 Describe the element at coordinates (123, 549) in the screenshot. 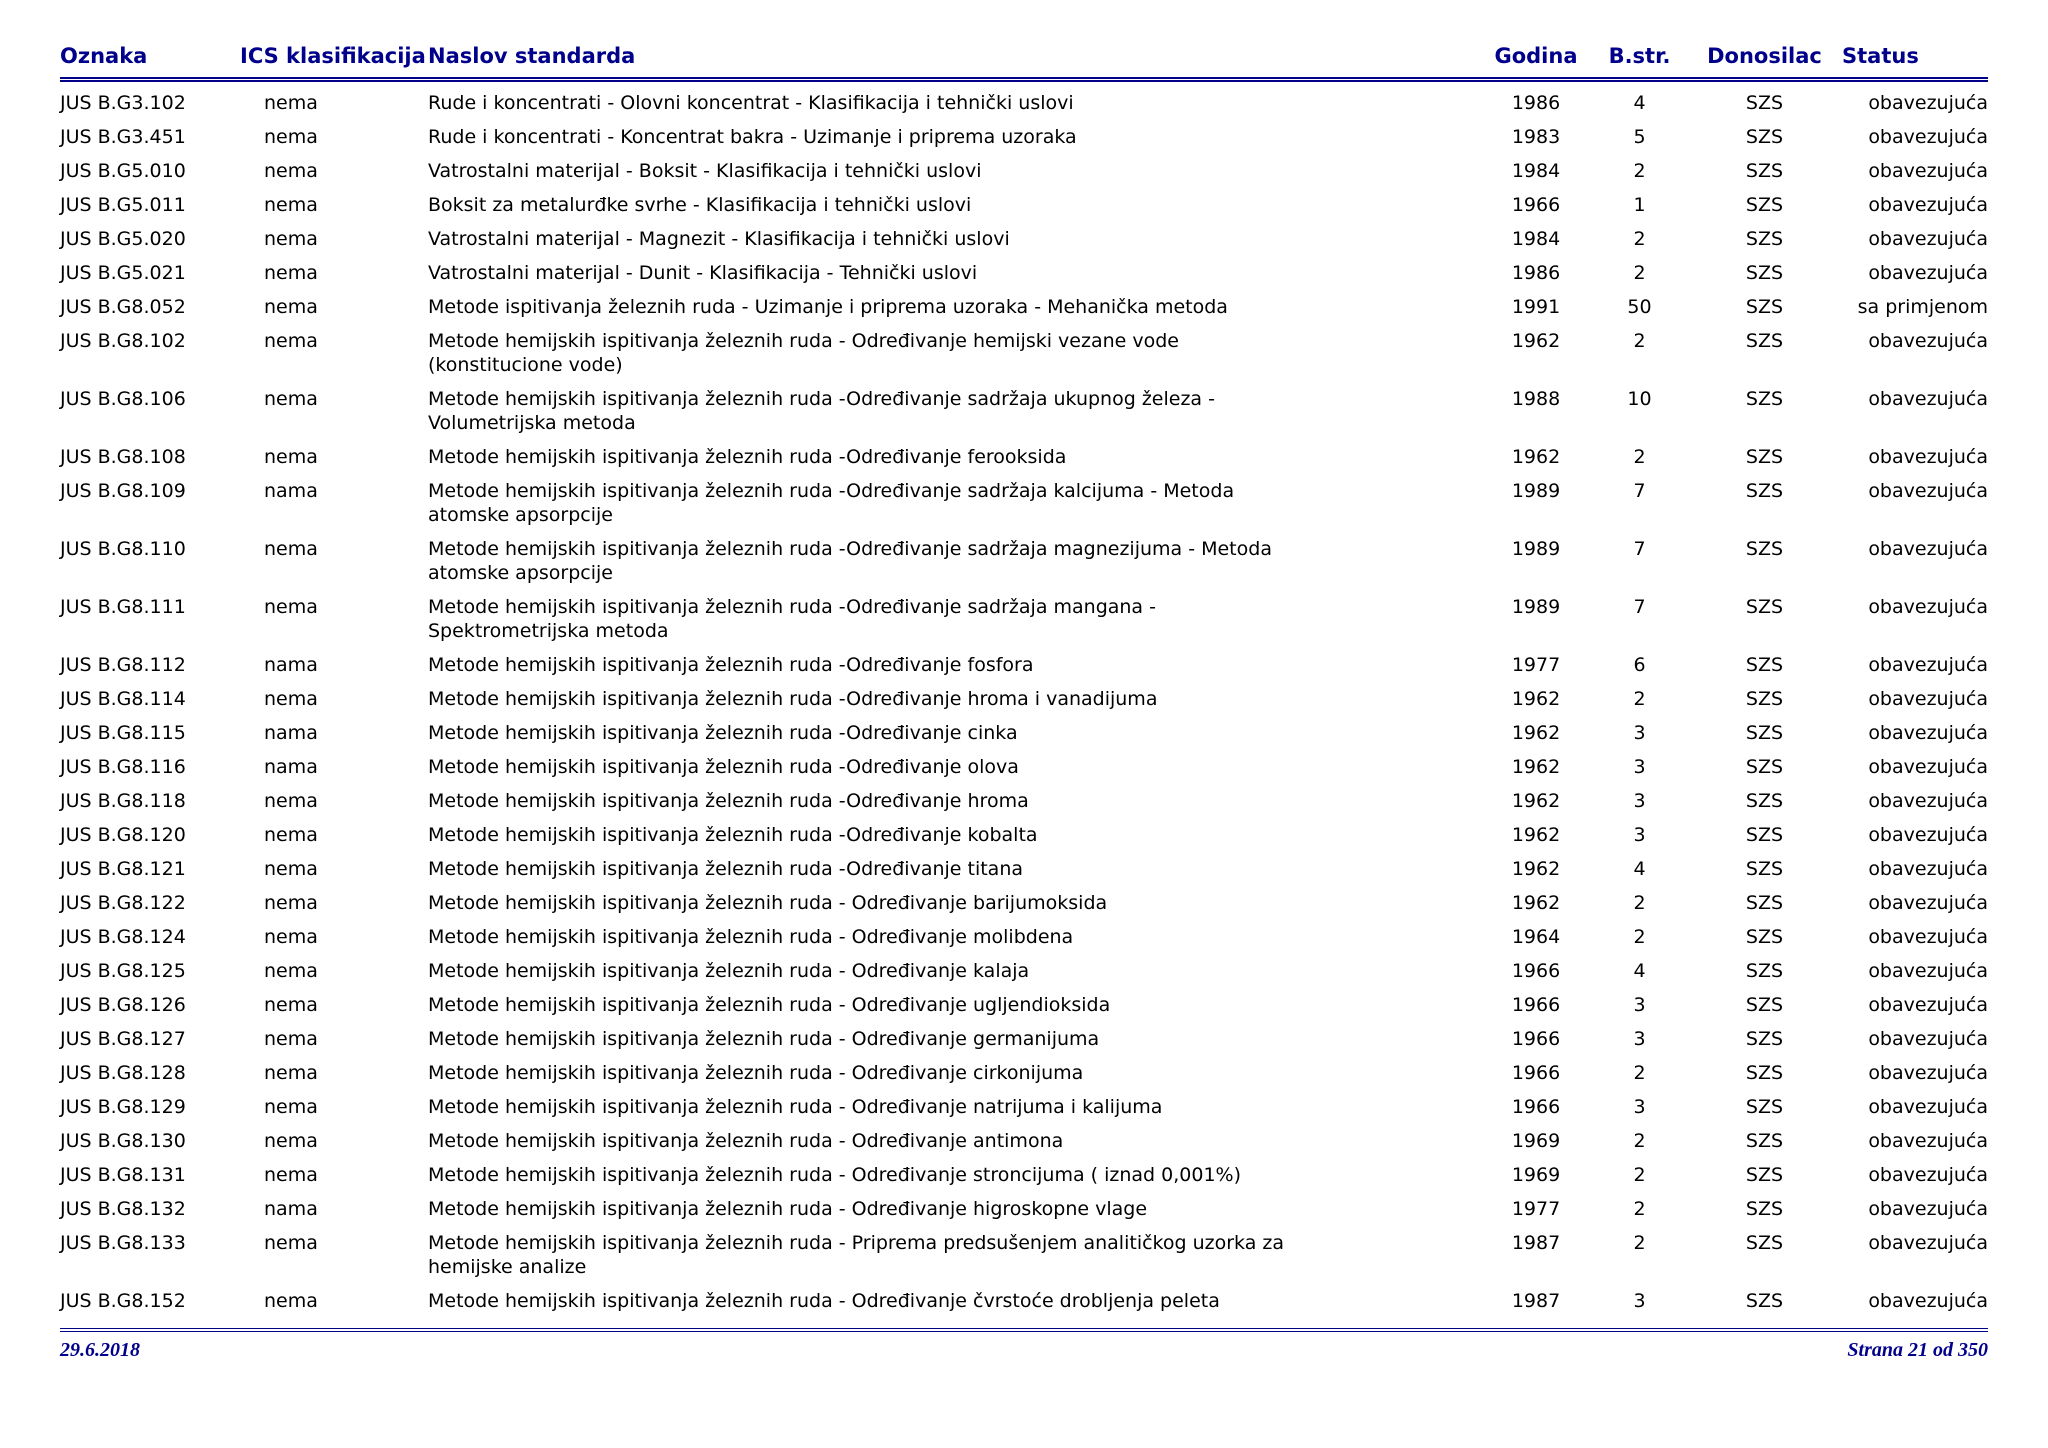

I see `cell-oznaka: JUS B.G8.110` at that location.